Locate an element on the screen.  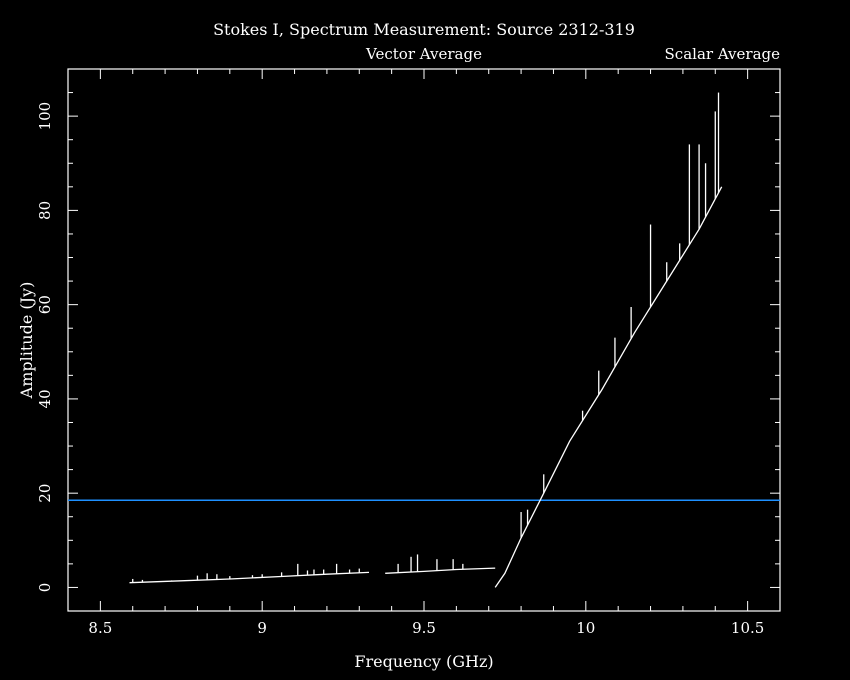
x-tick-label: 8.5 is located at coordinates (100, 628).